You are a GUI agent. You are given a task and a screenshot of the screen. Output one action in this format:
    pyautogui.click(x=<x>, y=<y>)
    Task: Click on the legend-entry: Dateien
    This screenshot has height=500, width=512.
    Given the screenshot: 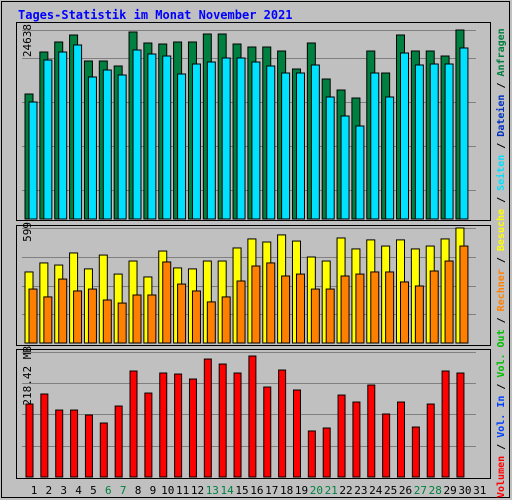 What is the action you would take?
    pyautogui.click(x=501, y=116)
    